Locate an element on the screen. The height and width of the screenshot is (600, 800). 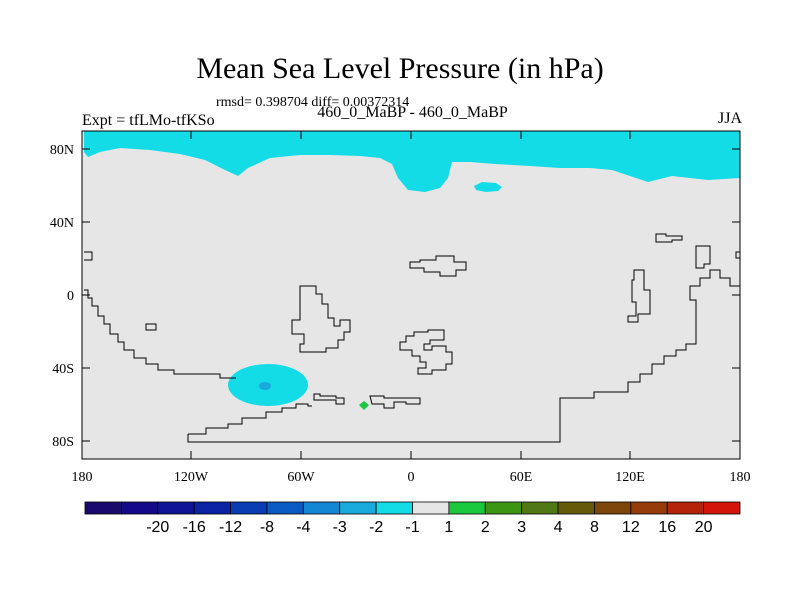
lat-tick-label: 80S is located at coordinates (63, 442).